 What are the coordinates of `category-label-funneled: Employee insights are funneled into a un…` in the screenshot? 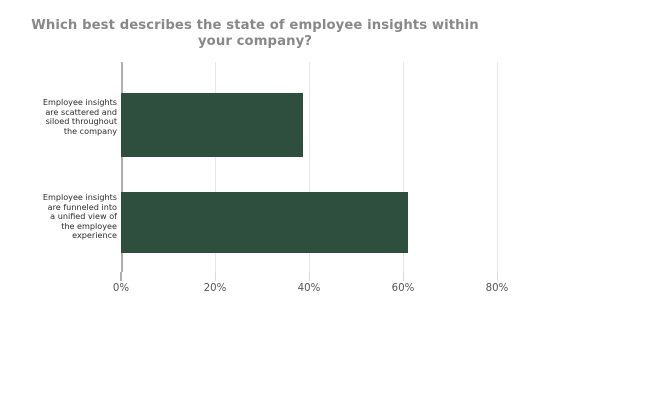 It's located at (79, 216).